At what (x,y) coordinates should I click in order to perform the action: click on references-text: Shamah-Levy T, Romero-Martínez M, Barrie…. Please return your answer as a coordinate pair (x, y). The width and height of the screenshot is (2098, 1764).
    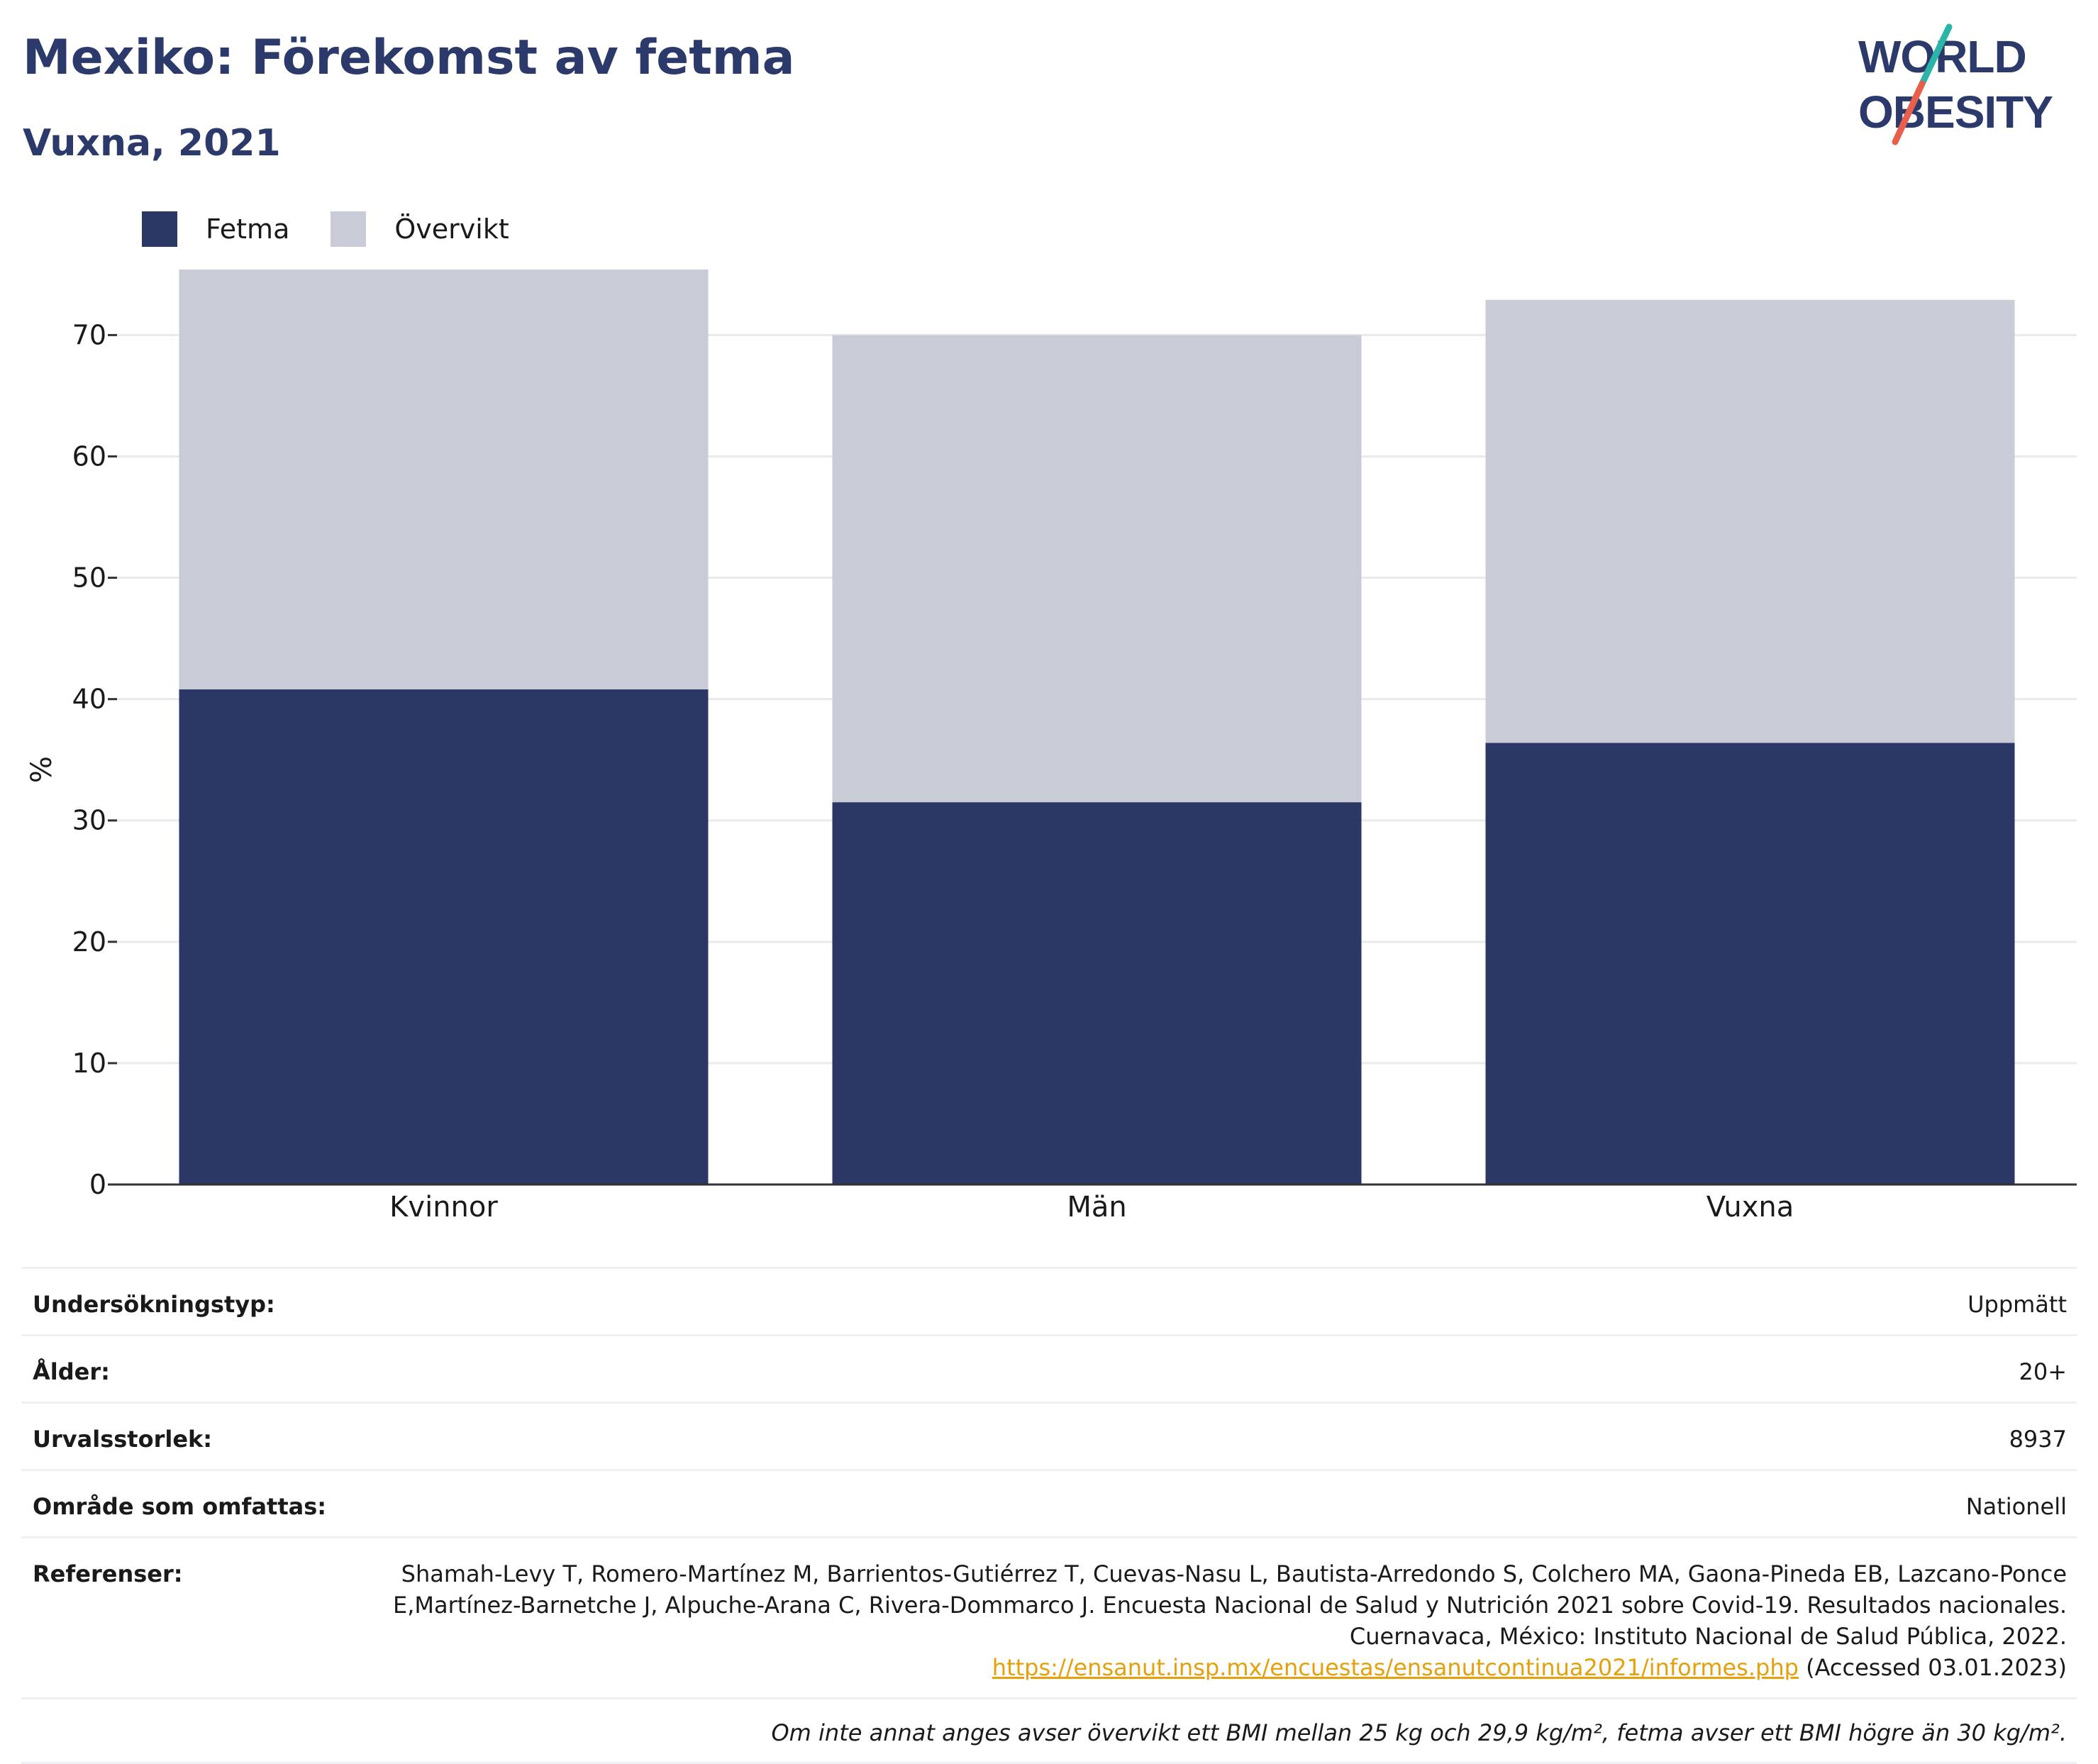
    Looking at the image, I should click on (1216, 1620).